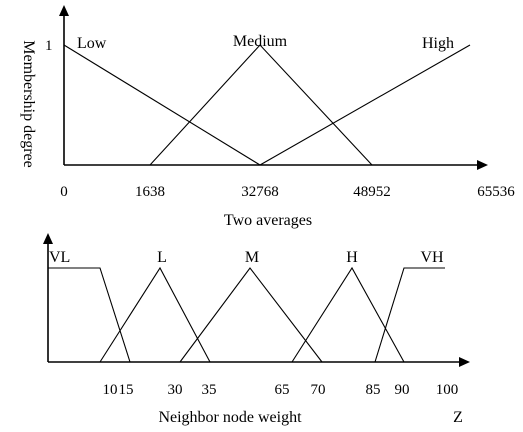 The width and height of the screenshot is (523, 432). I want to click on bottom-x-tick-30: 30, so click(175, 390).